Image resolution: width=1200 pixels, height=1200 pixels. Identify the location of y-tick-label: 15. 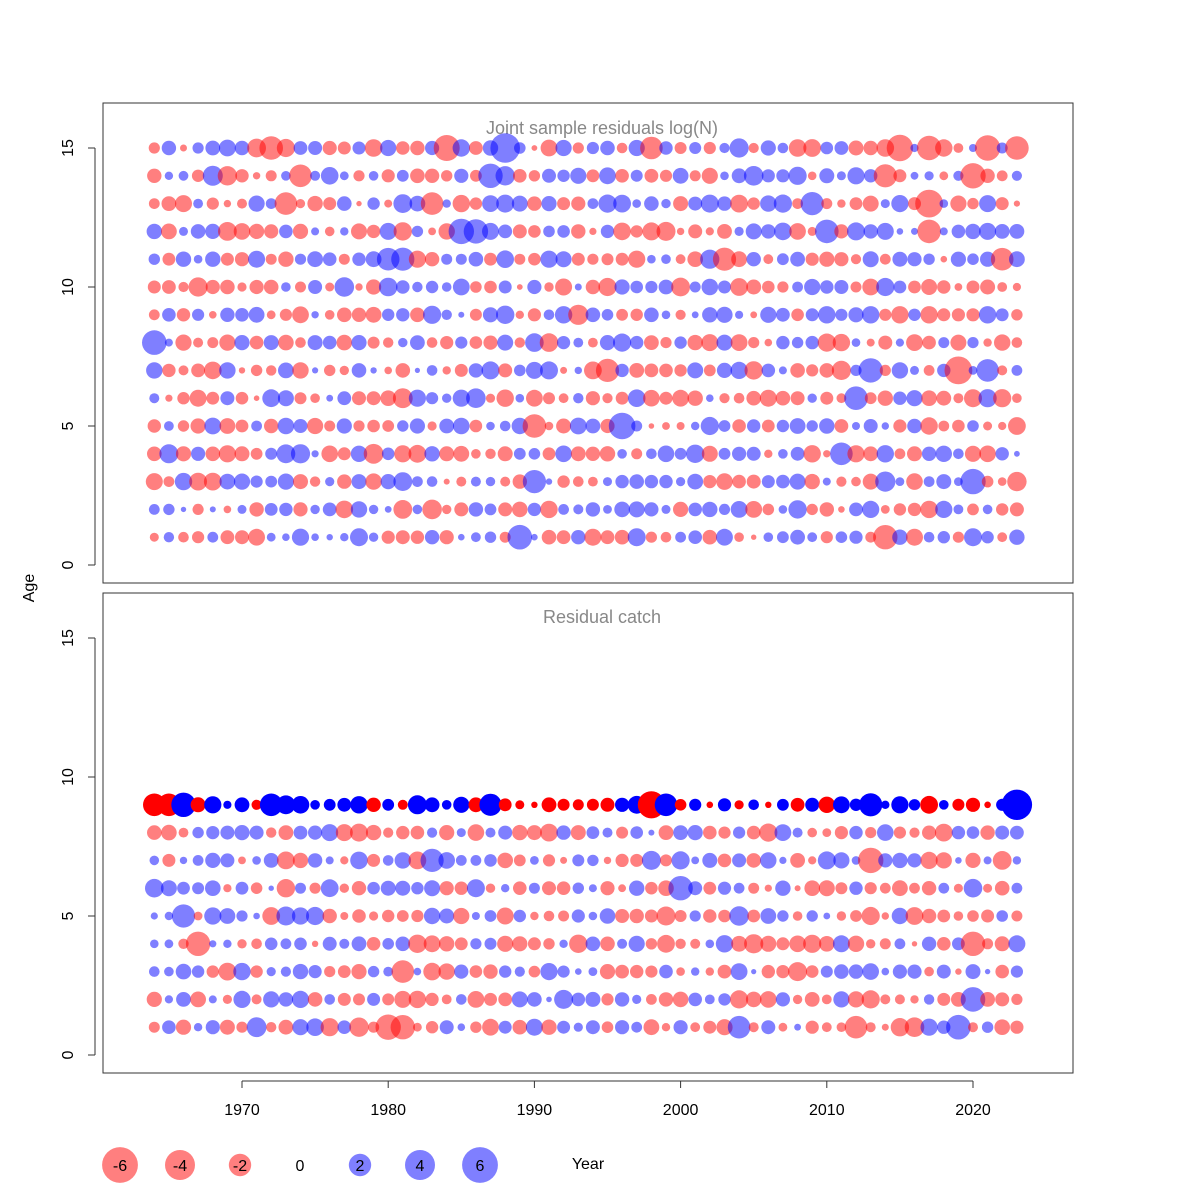
(68, 638).